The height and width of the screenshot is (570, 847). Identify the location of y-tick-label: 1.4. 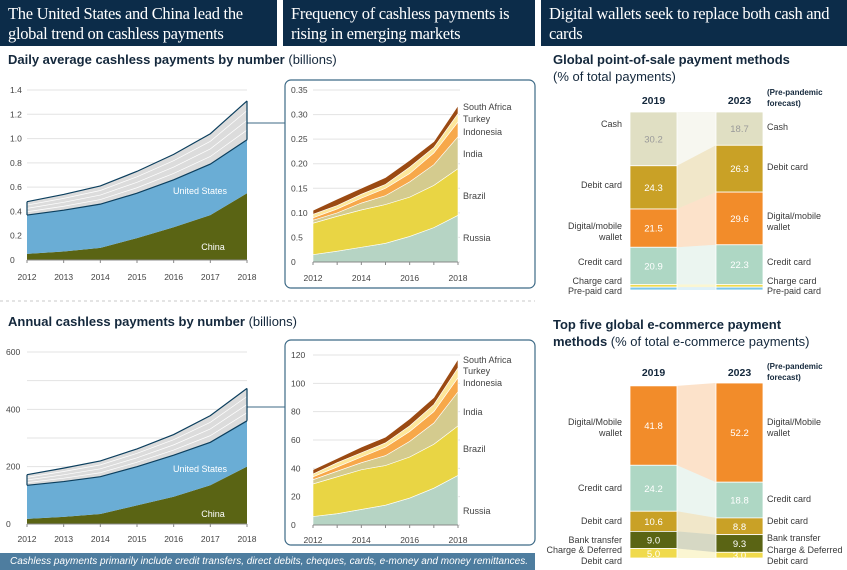
(16, 90).